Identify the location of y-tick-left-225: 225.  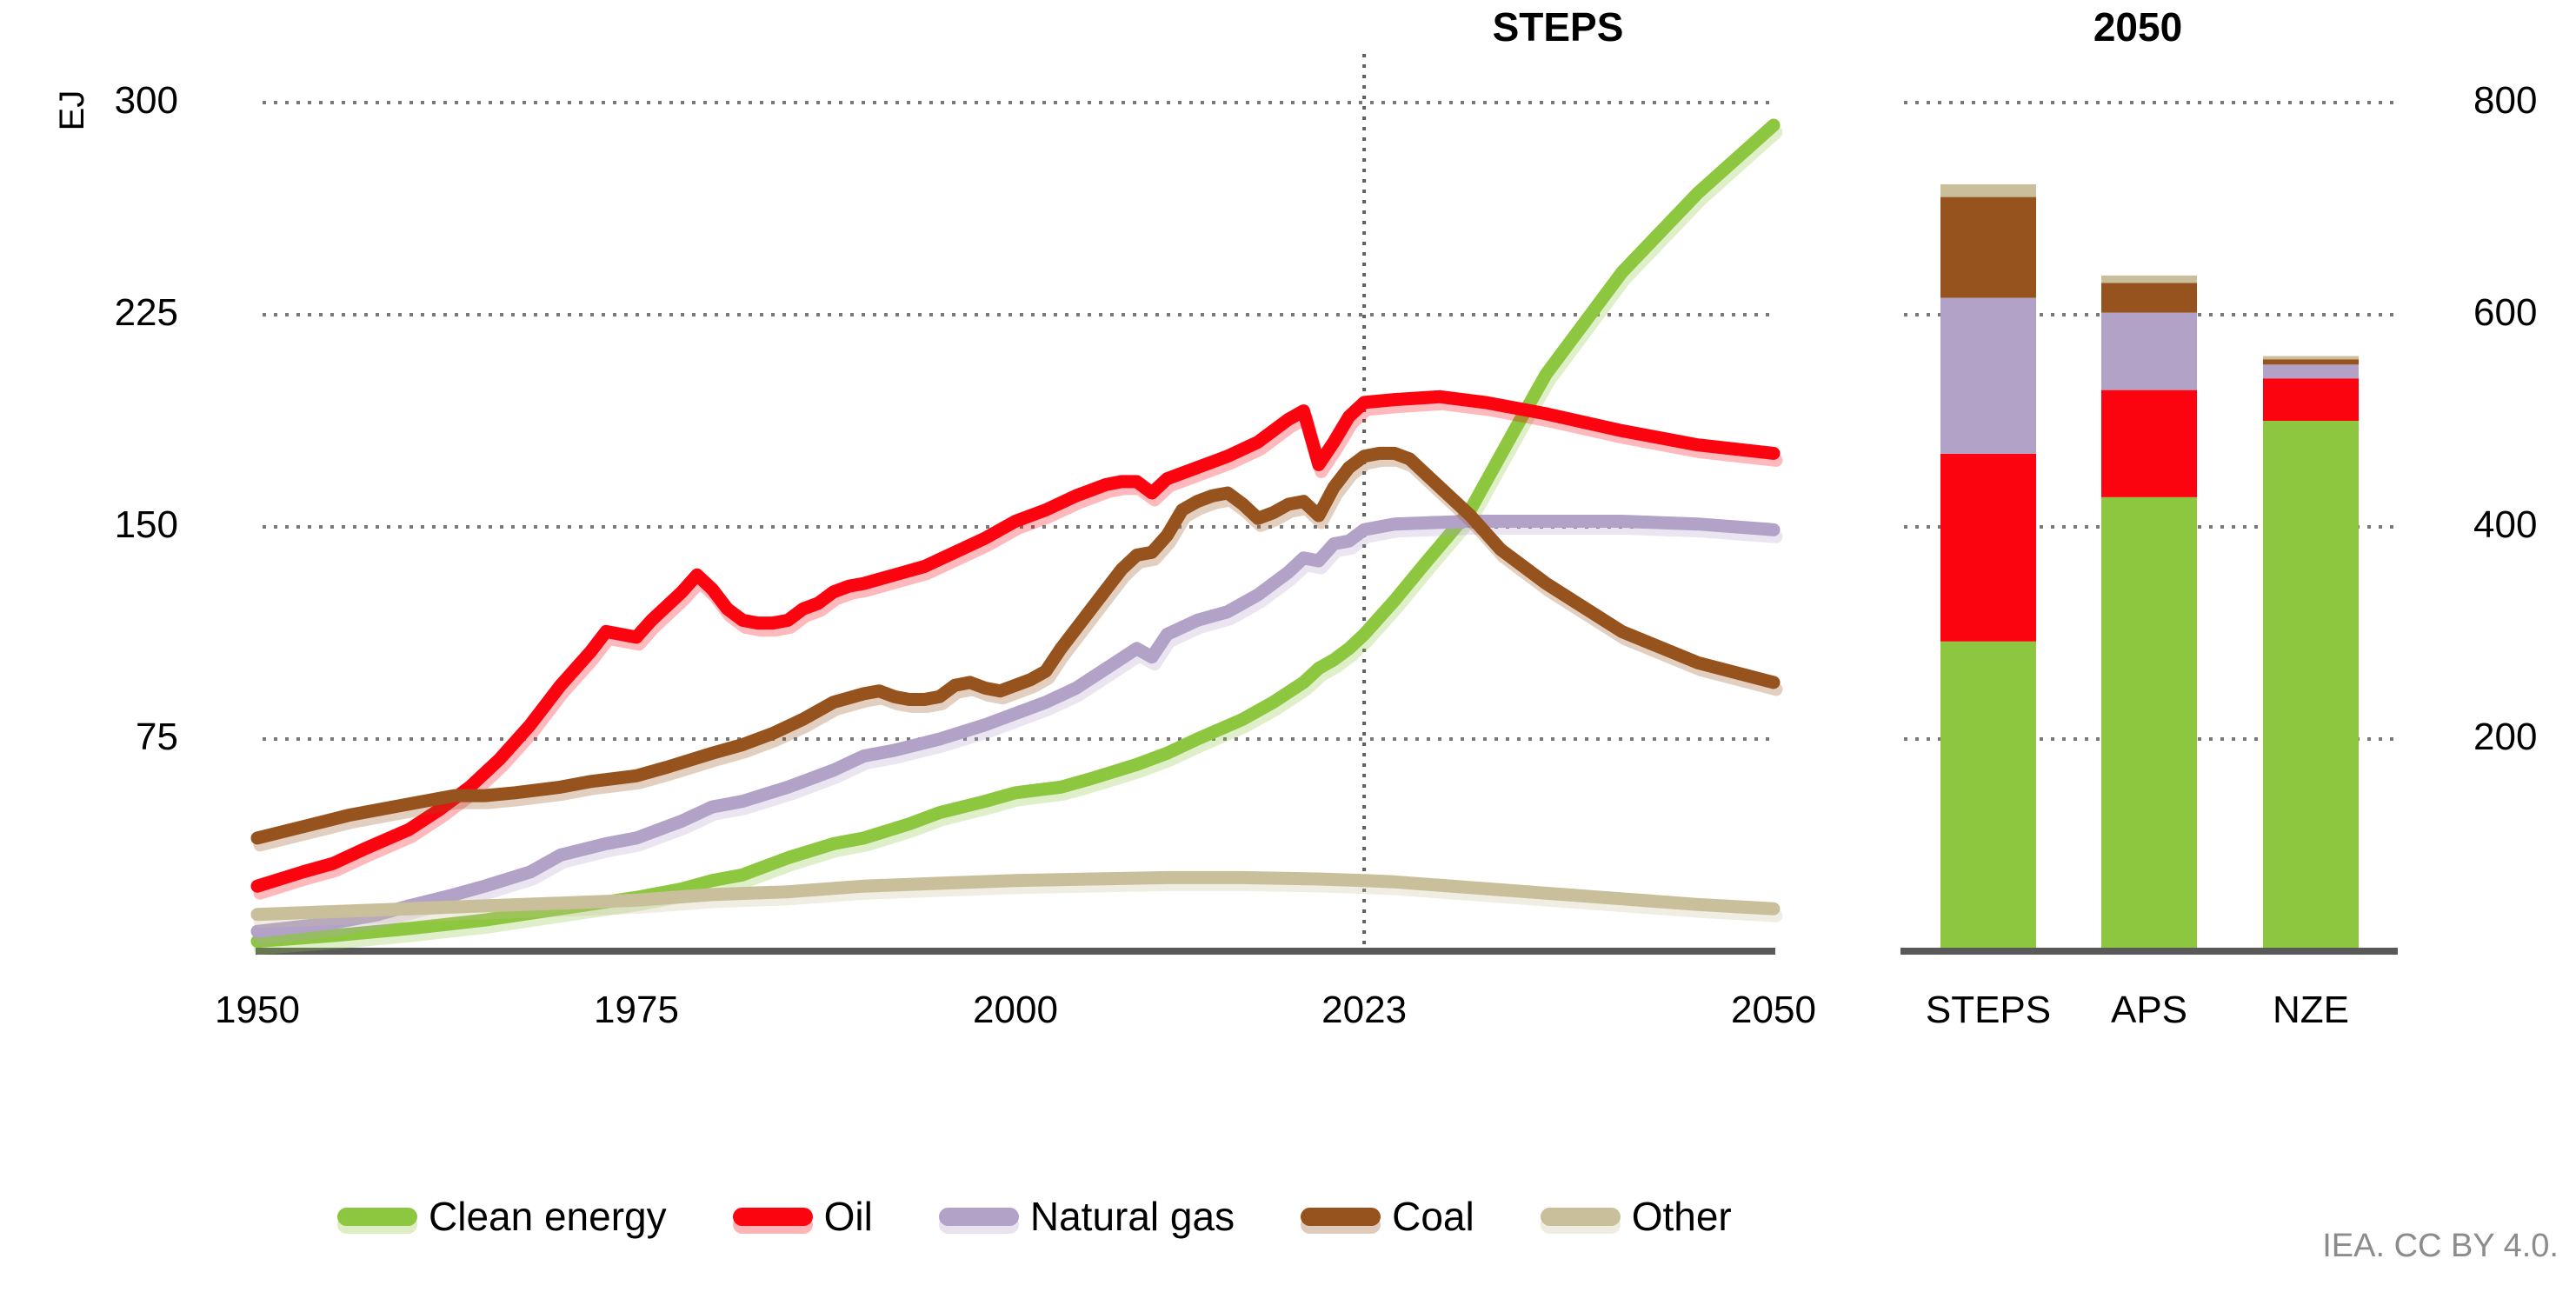
(146, 312).